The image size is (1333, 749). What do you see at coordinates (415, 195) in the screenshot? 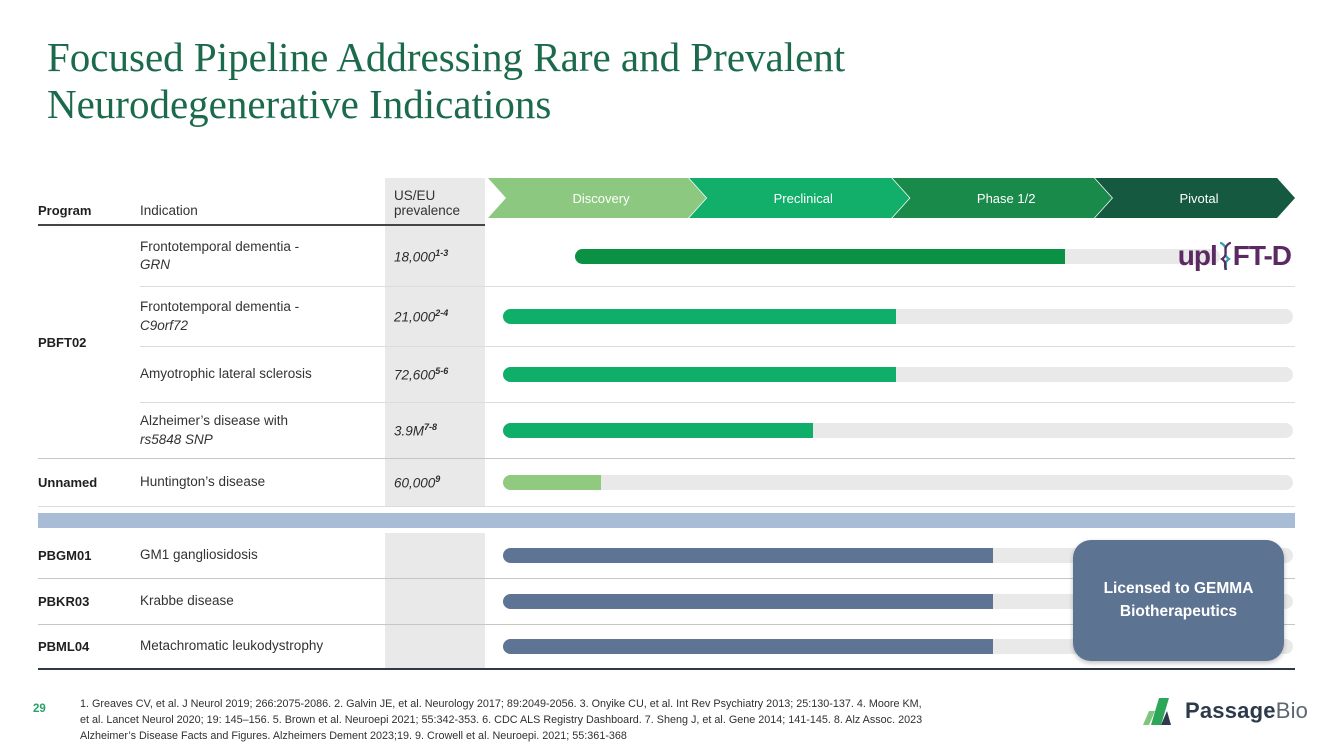
I see `prevalence-header-line-1: US/EU` at bounding box center [415, 195].